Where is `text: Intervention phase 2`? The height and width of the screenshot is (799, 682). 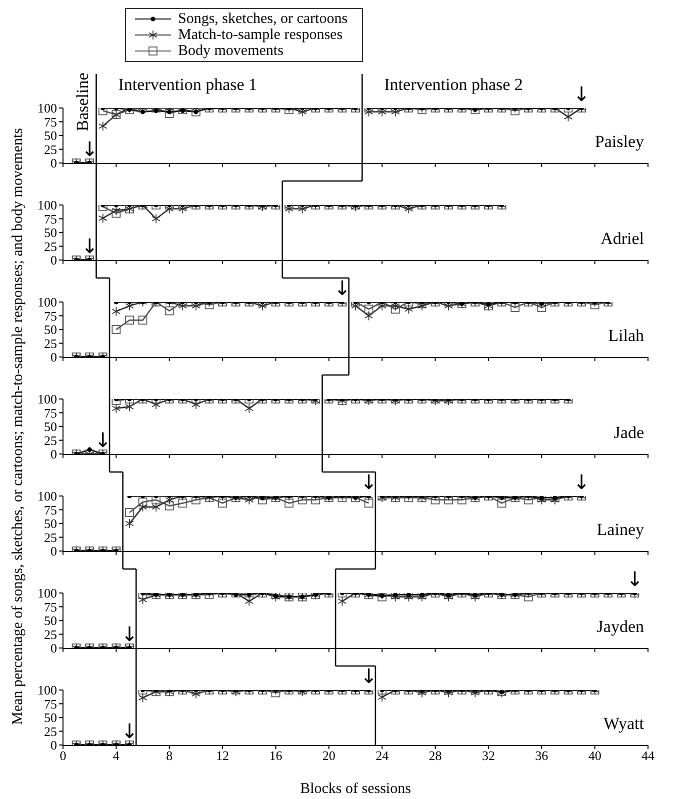
text: Intervention phase 2 is located at coordinates (453, 84).